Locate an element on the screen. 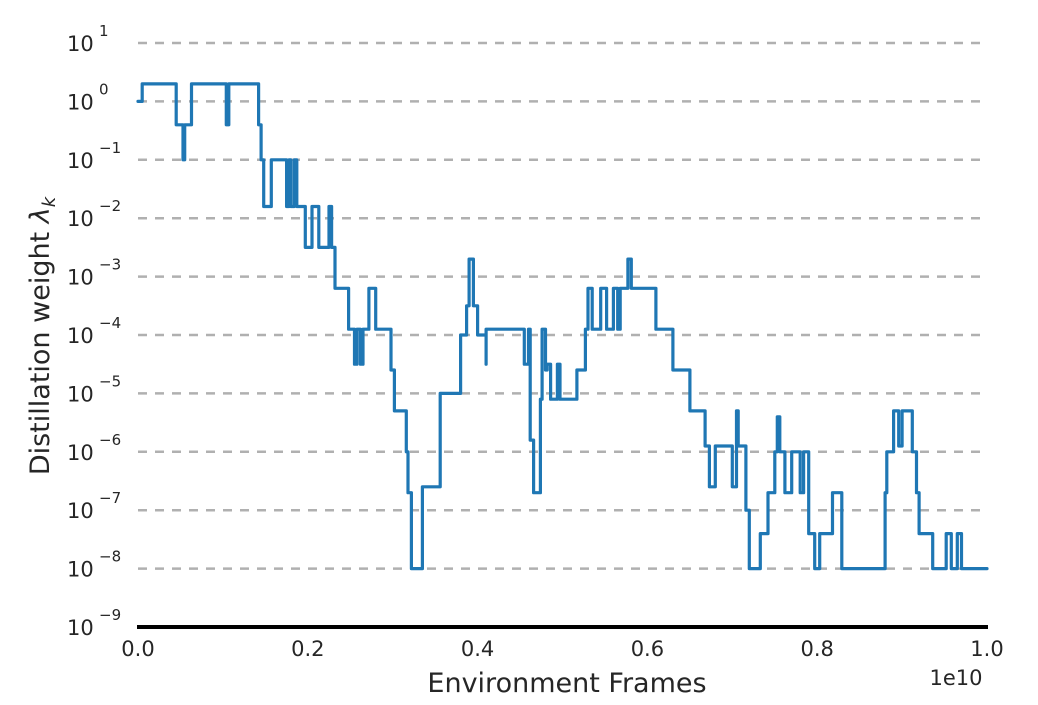 This screenshot has width=1038, height=705. y-axis-label-text: Distillation weight is located at coordinates (40, 349).